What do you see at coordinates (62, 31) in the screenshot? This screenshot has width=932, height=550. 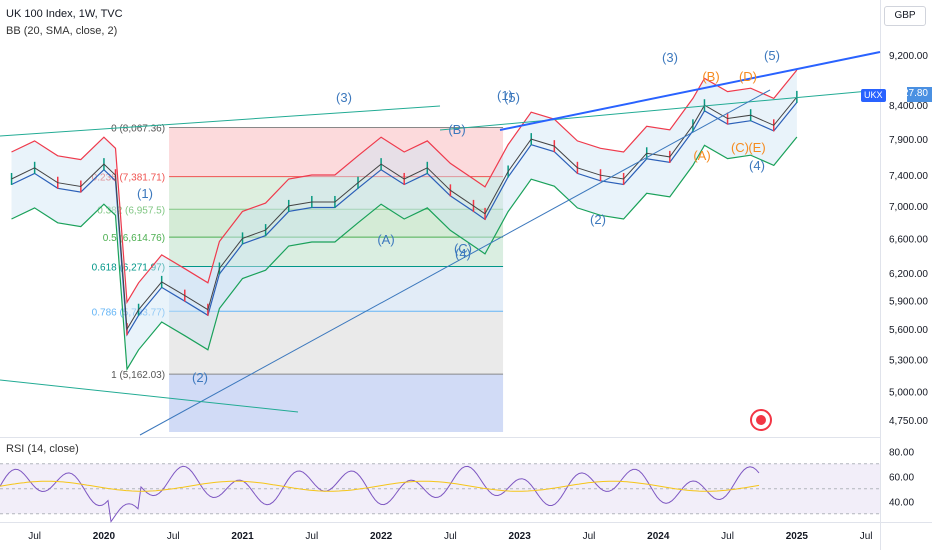 I see `bb-legend: BB (20, SMA, close, 2)` at bounding box center [62, 31].